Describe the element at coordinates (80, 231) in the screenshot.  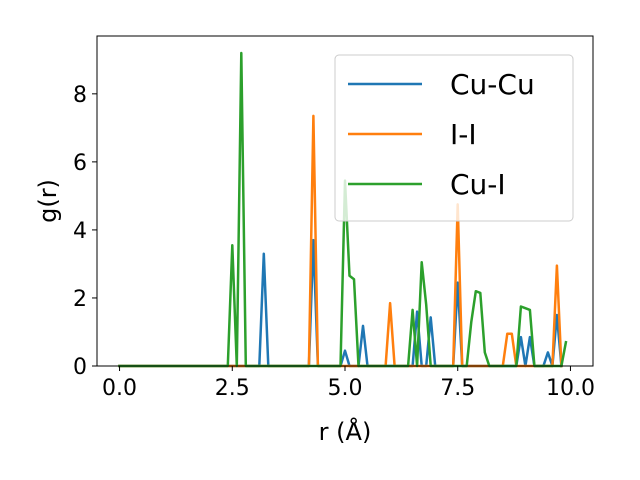
I see `y-tick-label: 4` at that location.